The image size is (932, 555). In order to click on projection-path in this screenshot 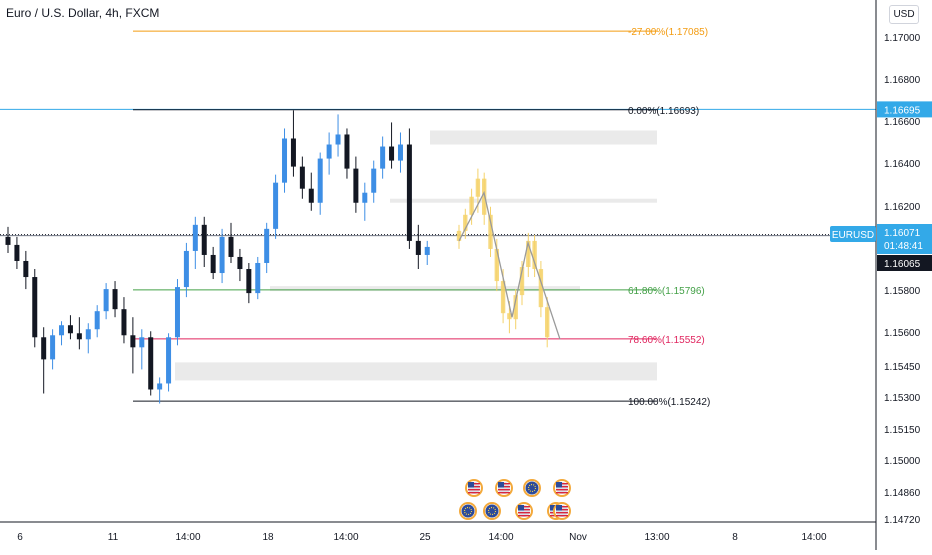, I will do `click(509, 265)`.